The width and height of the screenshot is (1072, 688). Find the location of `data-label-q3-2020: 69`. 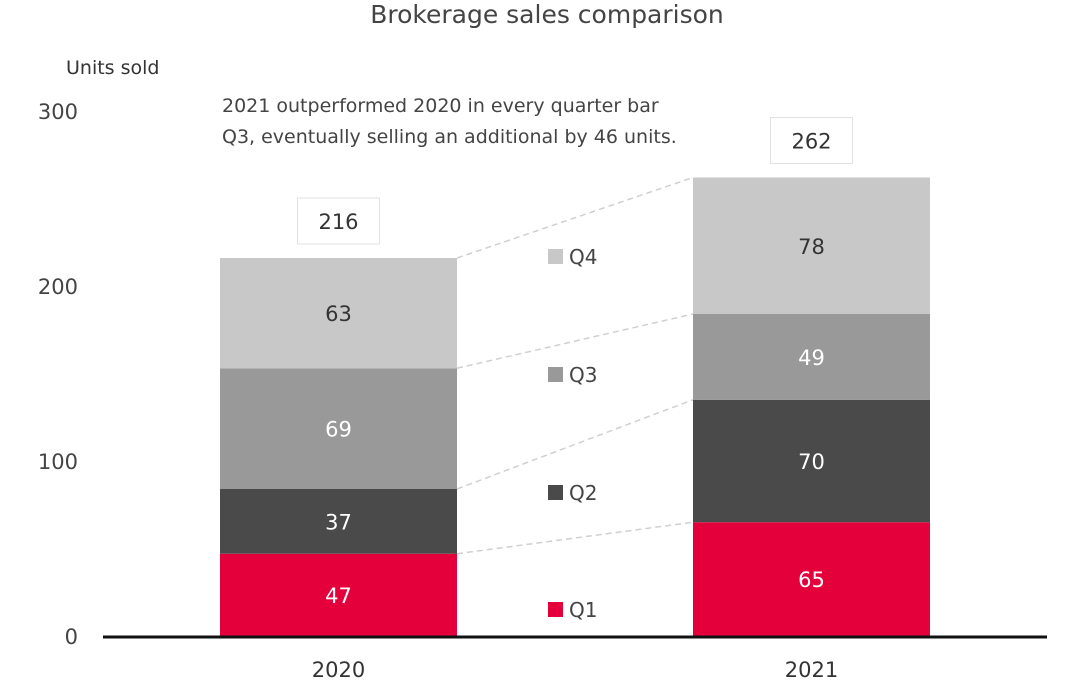

data-label-q3-2020: 69 is located at coordinates (338, 430).